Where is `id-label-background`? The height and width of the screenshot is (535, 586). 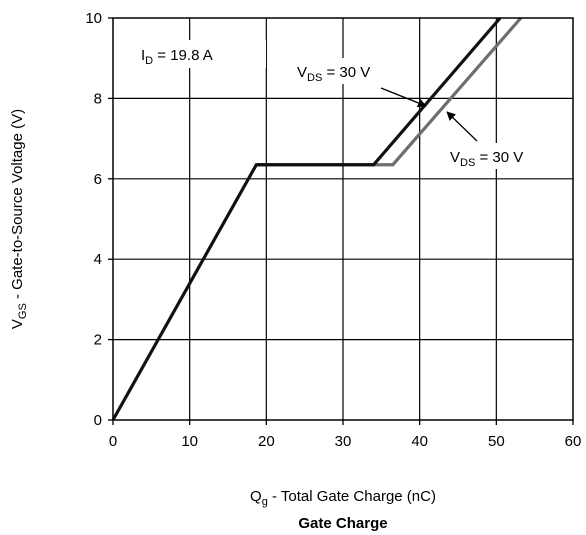
id-label-background is located at coordinates (202, 54).